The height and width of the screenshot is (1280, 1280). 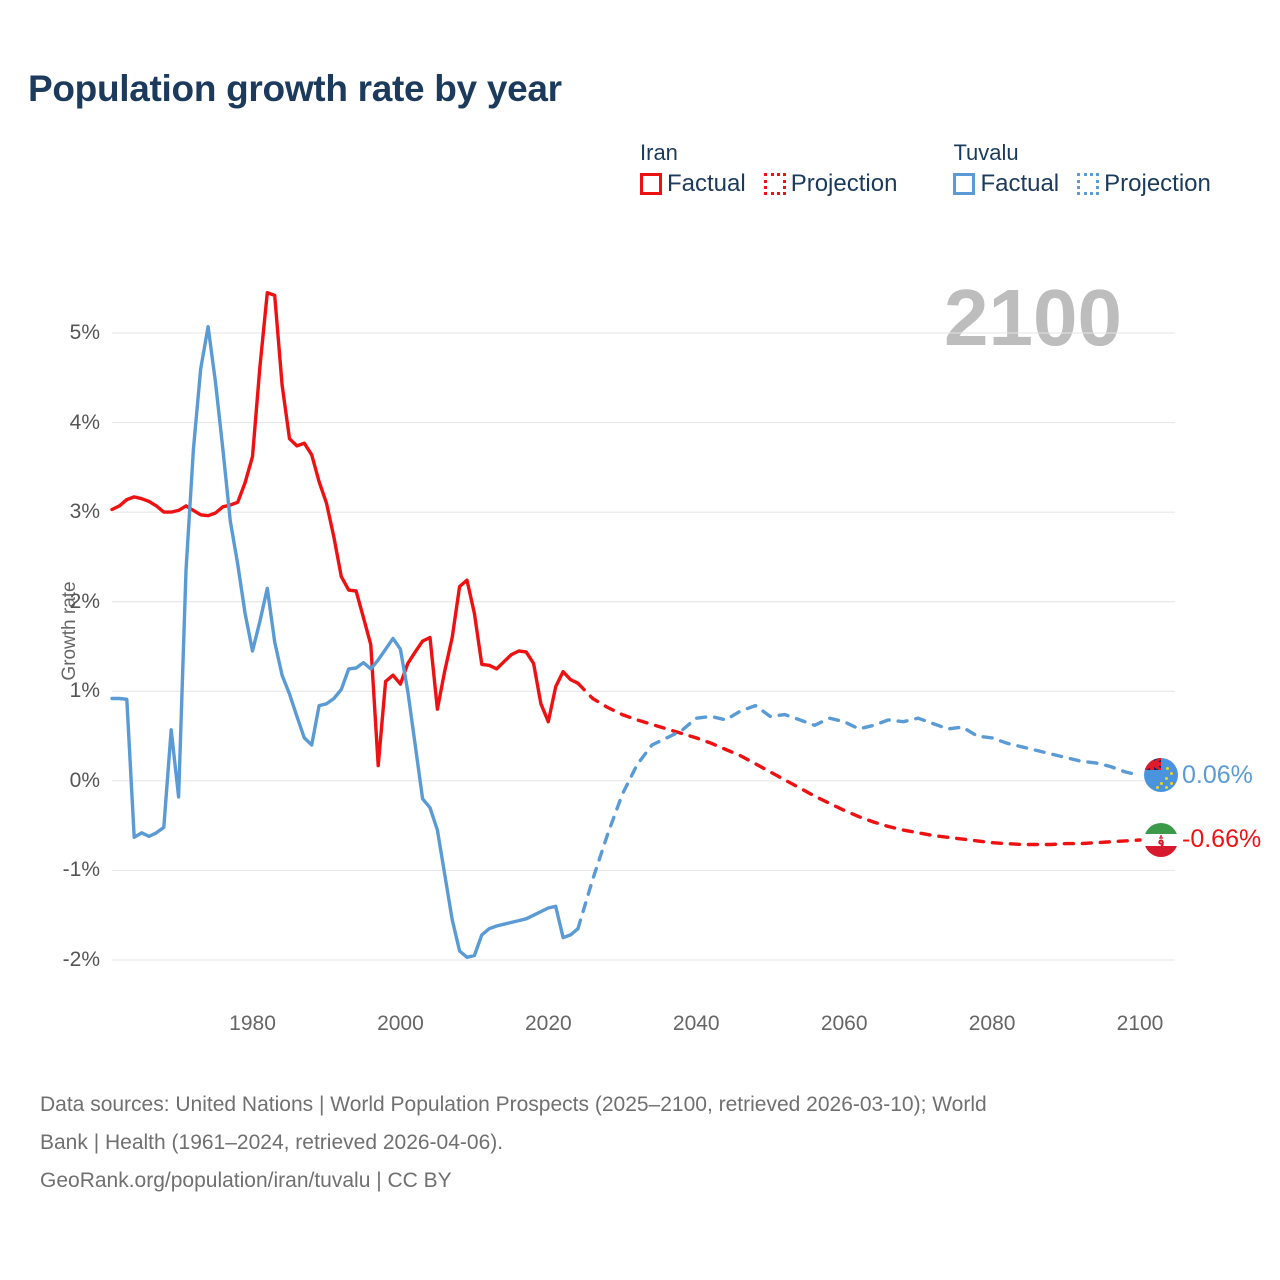 What do you see at coordinates (1140, 1023) in the screenshot?
I see `x-tick-label: 2100` at bounding box center [1140, 1023].